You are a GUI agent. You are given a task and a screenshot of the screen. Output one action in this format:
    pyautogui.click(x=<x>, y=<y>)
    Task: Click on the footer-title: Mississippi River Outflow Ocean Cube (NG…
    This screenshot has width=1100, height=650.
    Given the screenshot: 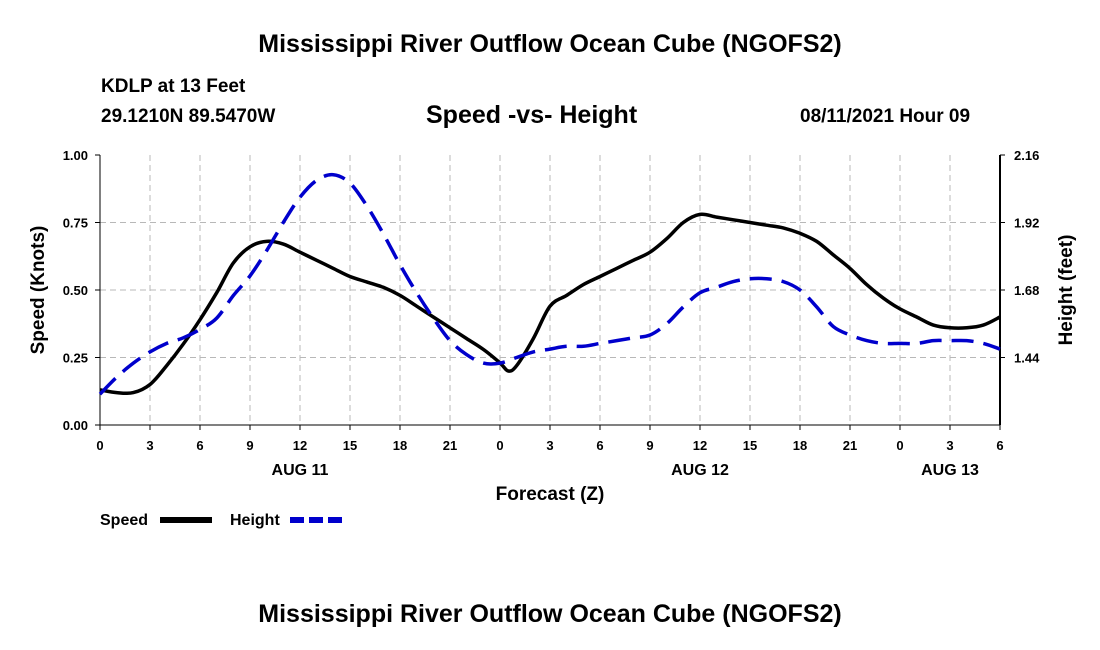 What is the action you would take?
    pyautogui.click(x=550, y=614)
    